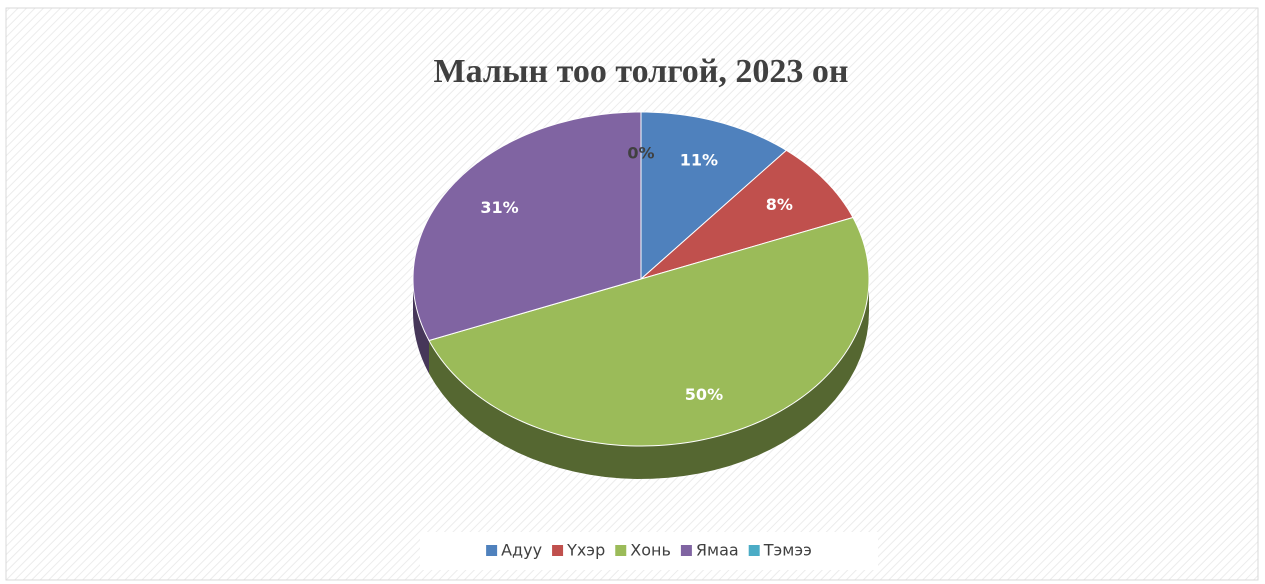 This screenshot has height=584, width=1265. Describe the element at coordinates (650, 550) in the screenshot. I see `legend-label: Хонь` at that location.